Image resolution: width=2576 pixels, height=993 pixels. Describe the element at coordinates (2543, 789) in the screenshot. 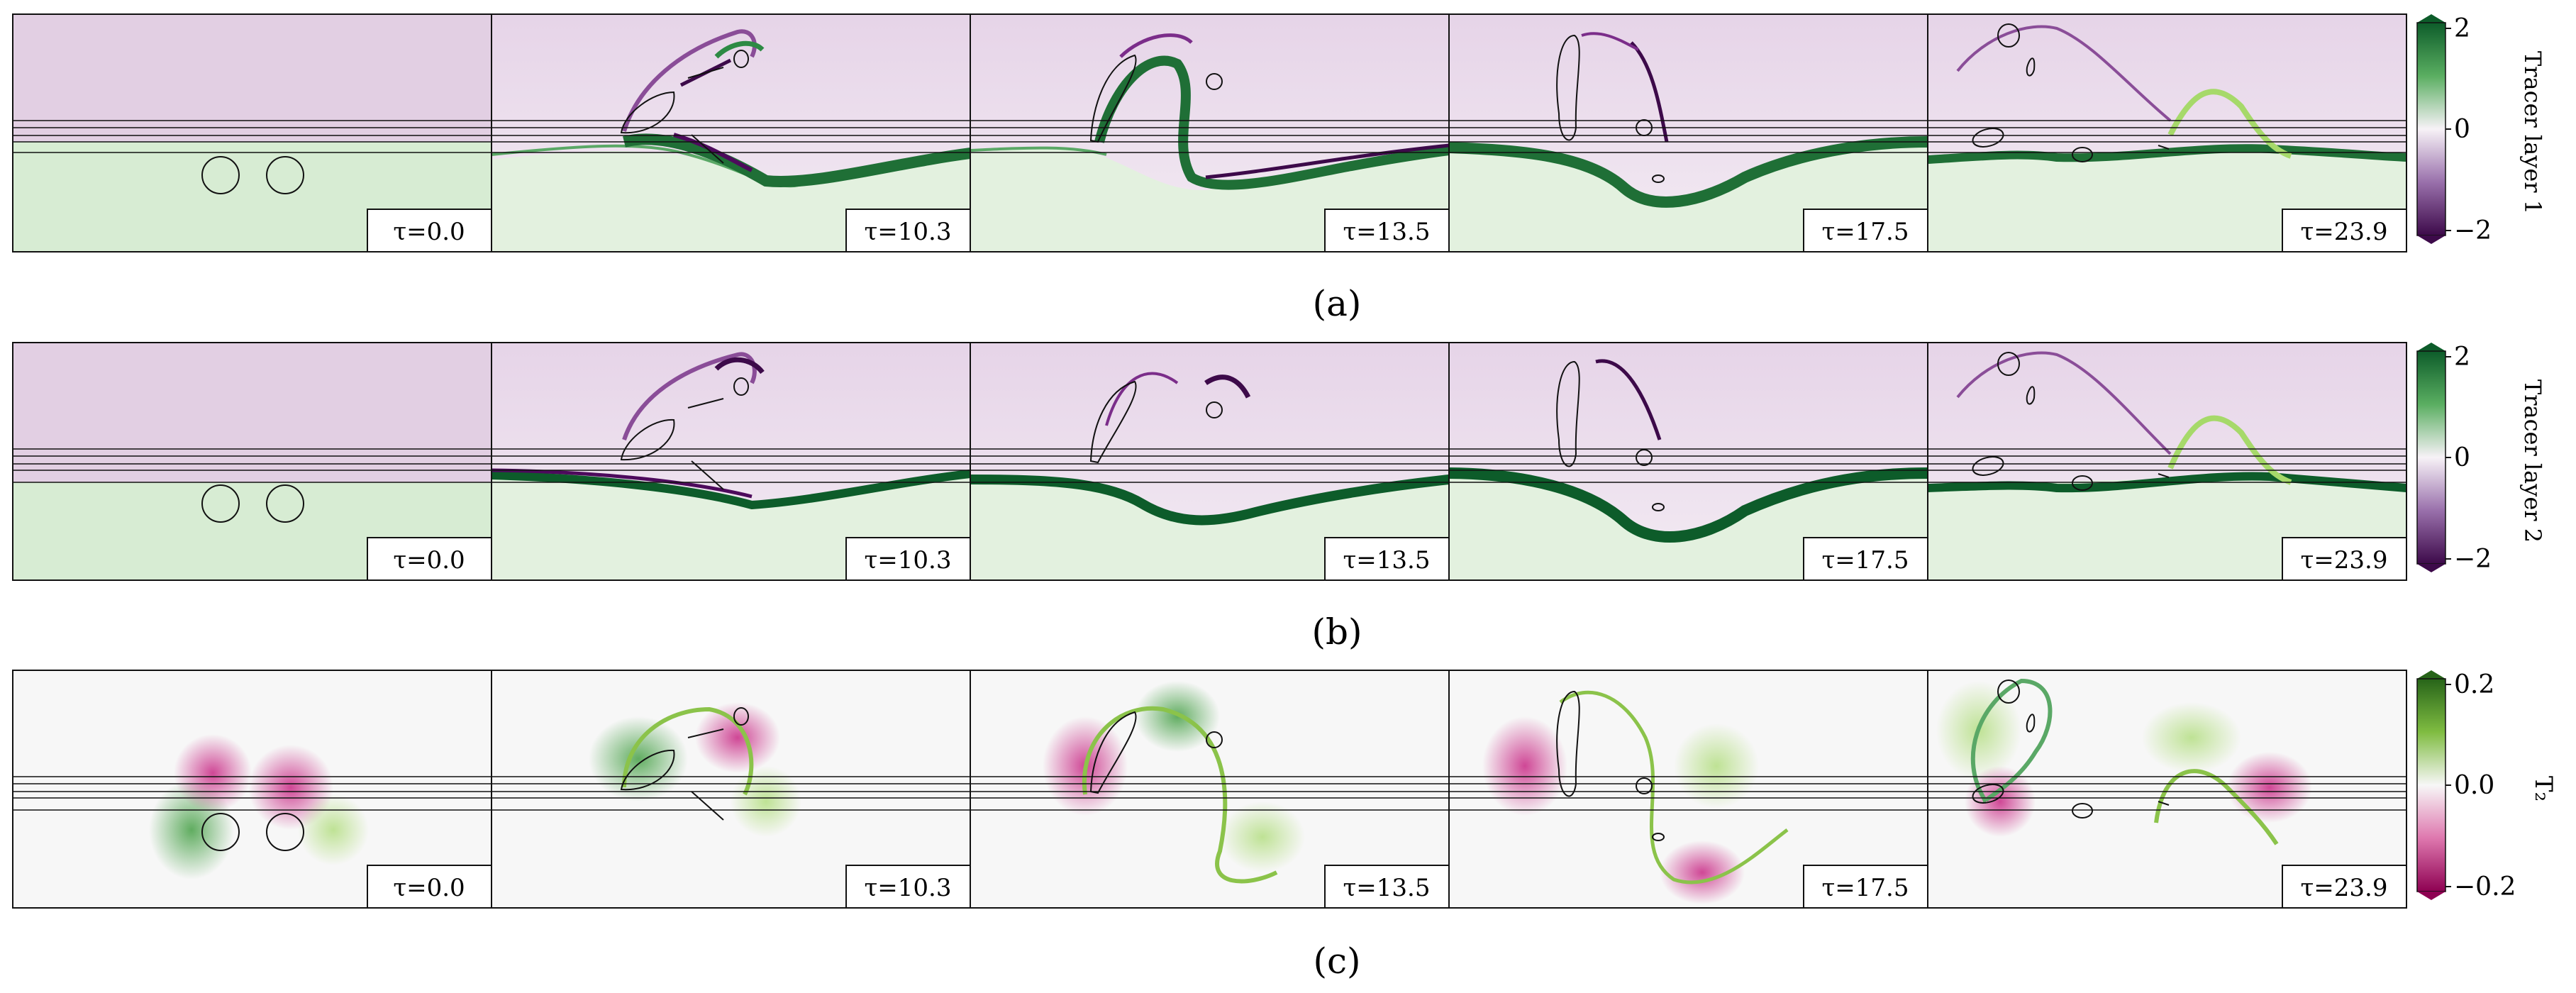

I see `colorbar-title: T₂` at that location.